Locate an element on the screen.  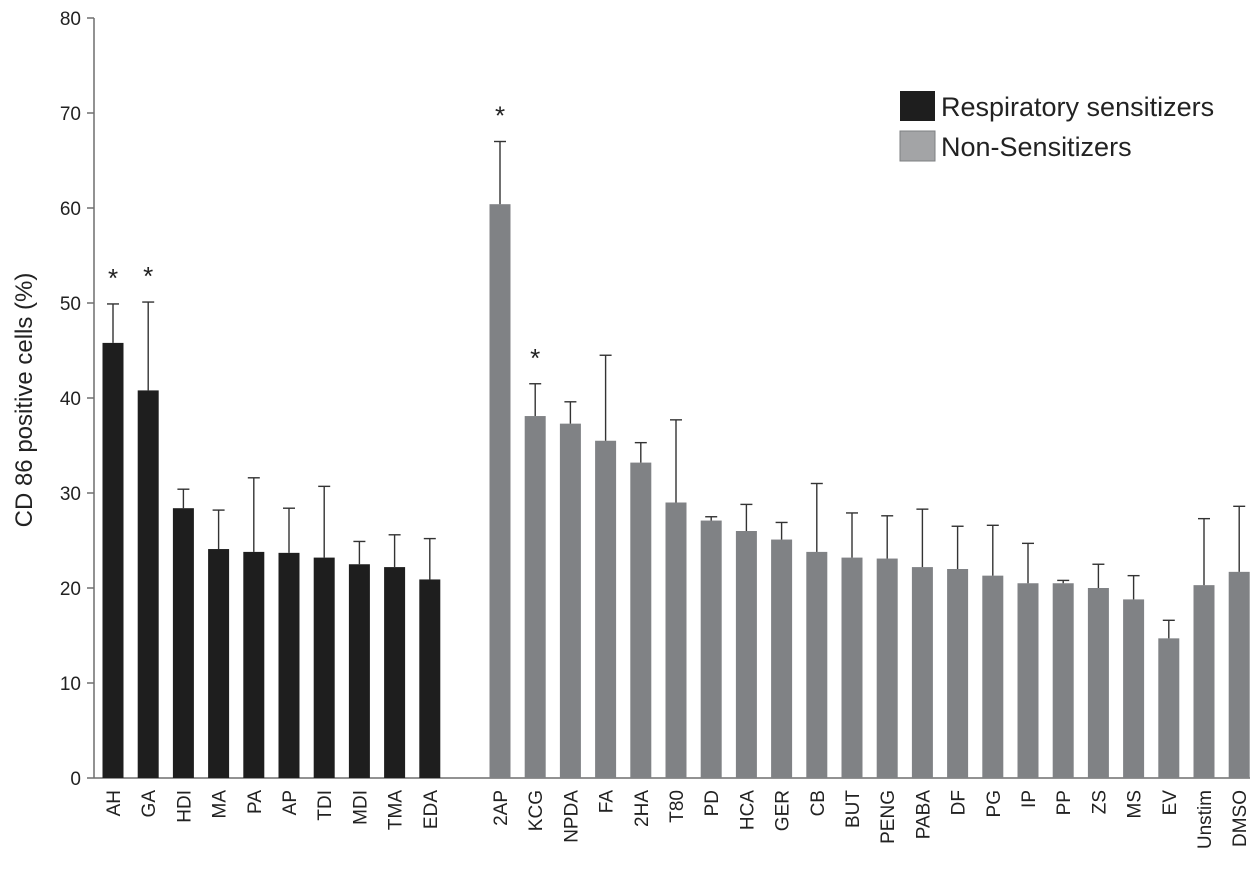
x-tick-label: PG is located at coordinates (994, 803).